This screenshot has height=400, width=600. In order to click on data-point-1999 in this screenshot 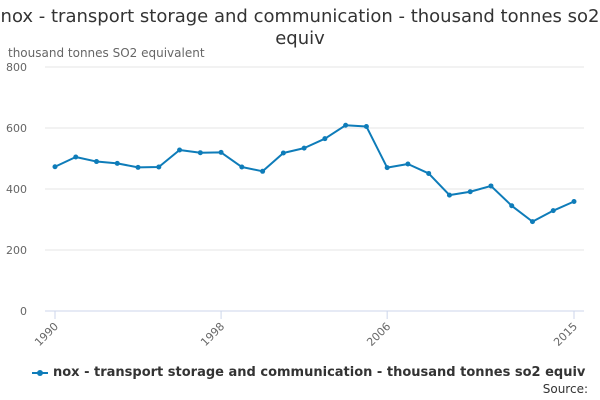, I will do `click(242, 167)`.